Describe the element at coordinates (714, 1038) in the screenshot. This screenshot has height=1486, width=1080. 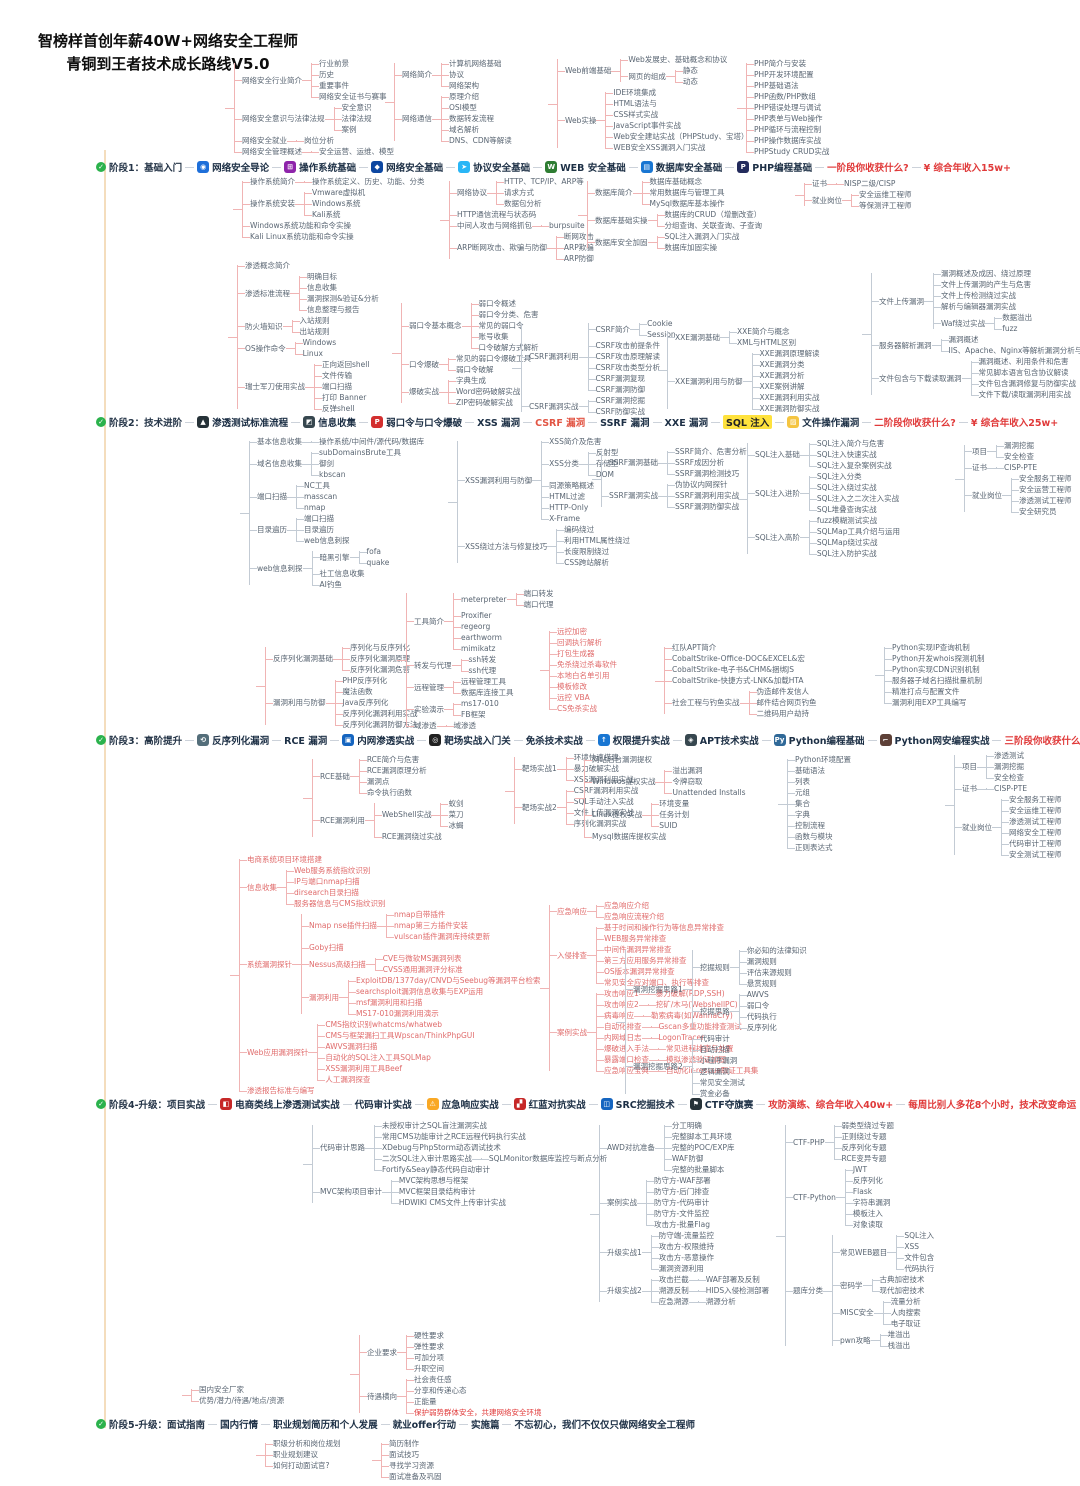
I see `tree-node: 代码审计` at that location.